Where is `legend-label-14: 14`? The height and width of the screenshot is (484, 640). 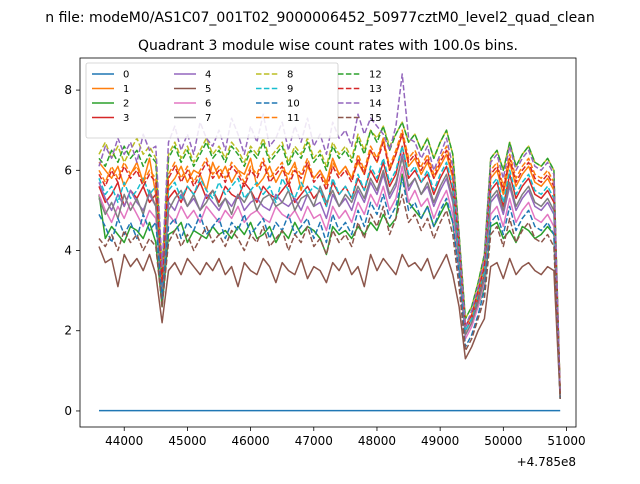 legend-label-14: 14 is located at coordinates (375, 104).